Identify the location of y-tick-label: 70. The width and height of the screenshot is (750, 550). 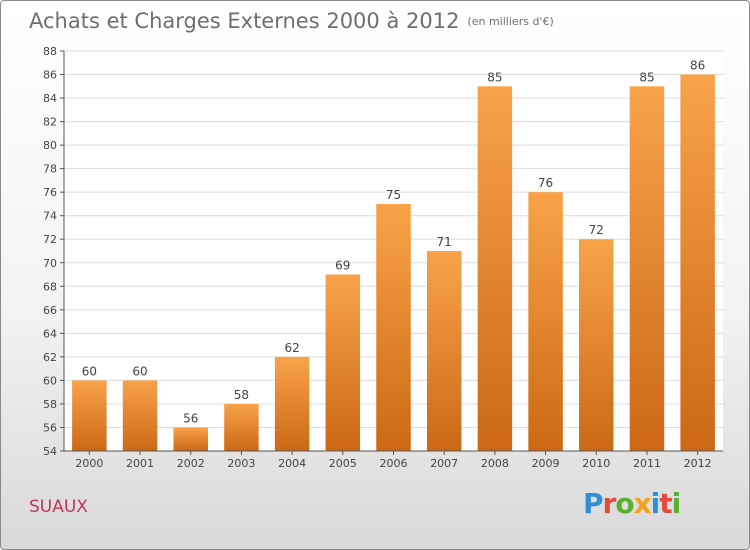
(50, 263).